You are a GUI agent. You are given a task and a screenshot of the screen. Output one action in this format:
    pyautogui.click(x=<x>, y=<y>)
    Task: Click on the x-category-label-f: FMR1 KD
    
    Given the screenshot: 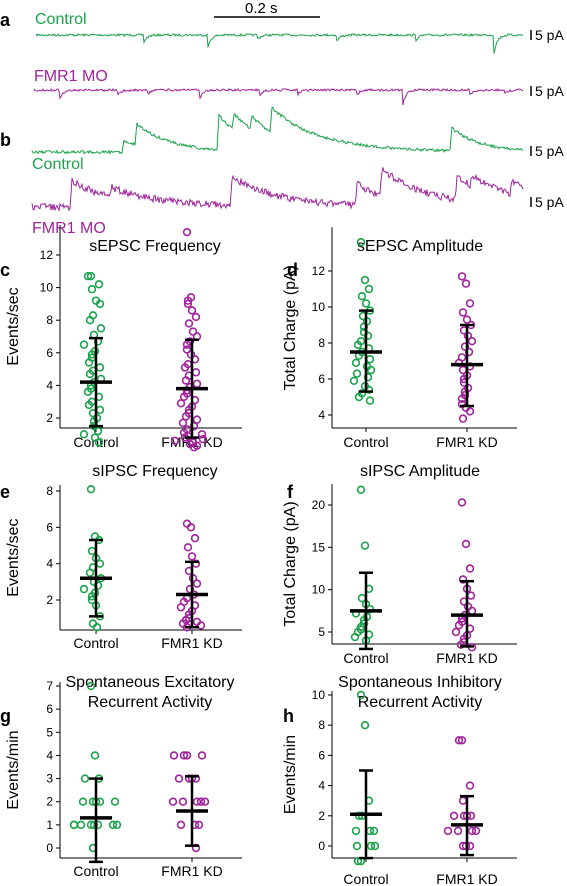 What is the action you would take?
    pyautogui.click(x=466, y=658)
    